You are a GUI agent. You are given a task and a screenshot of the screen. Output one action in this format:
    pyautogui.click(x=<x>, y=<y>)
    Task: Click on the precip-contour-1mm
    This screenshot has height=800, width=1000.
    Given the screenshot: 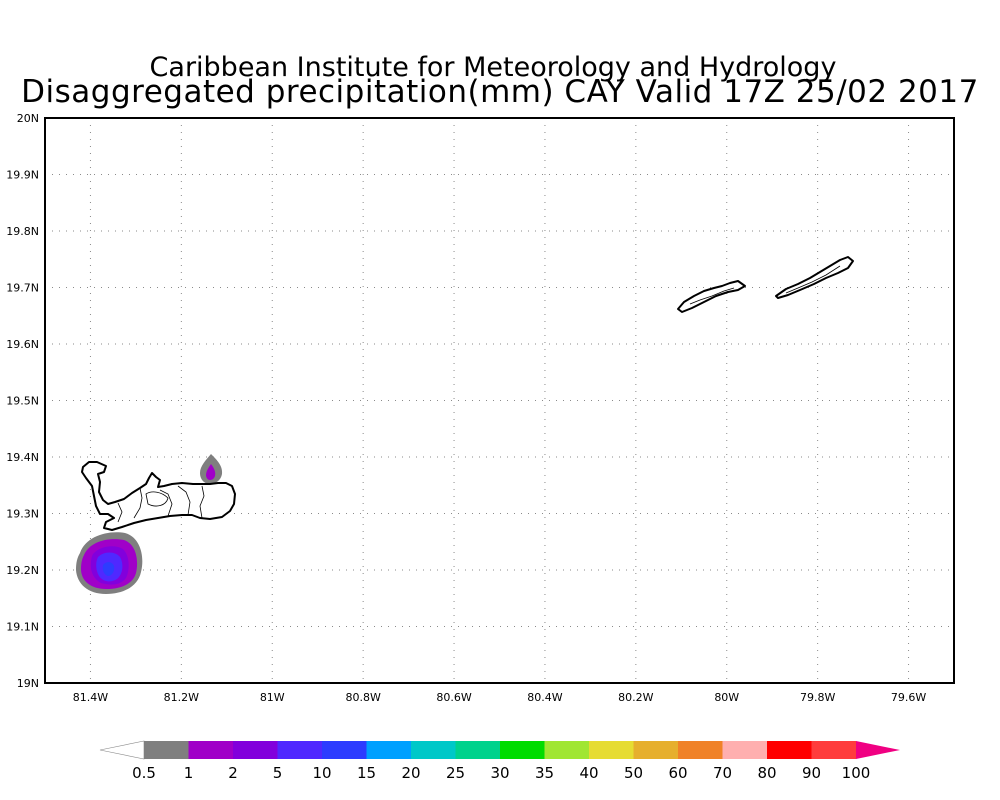 What is the action you would take?
    pyautogui.click(x=211, y=472)
    